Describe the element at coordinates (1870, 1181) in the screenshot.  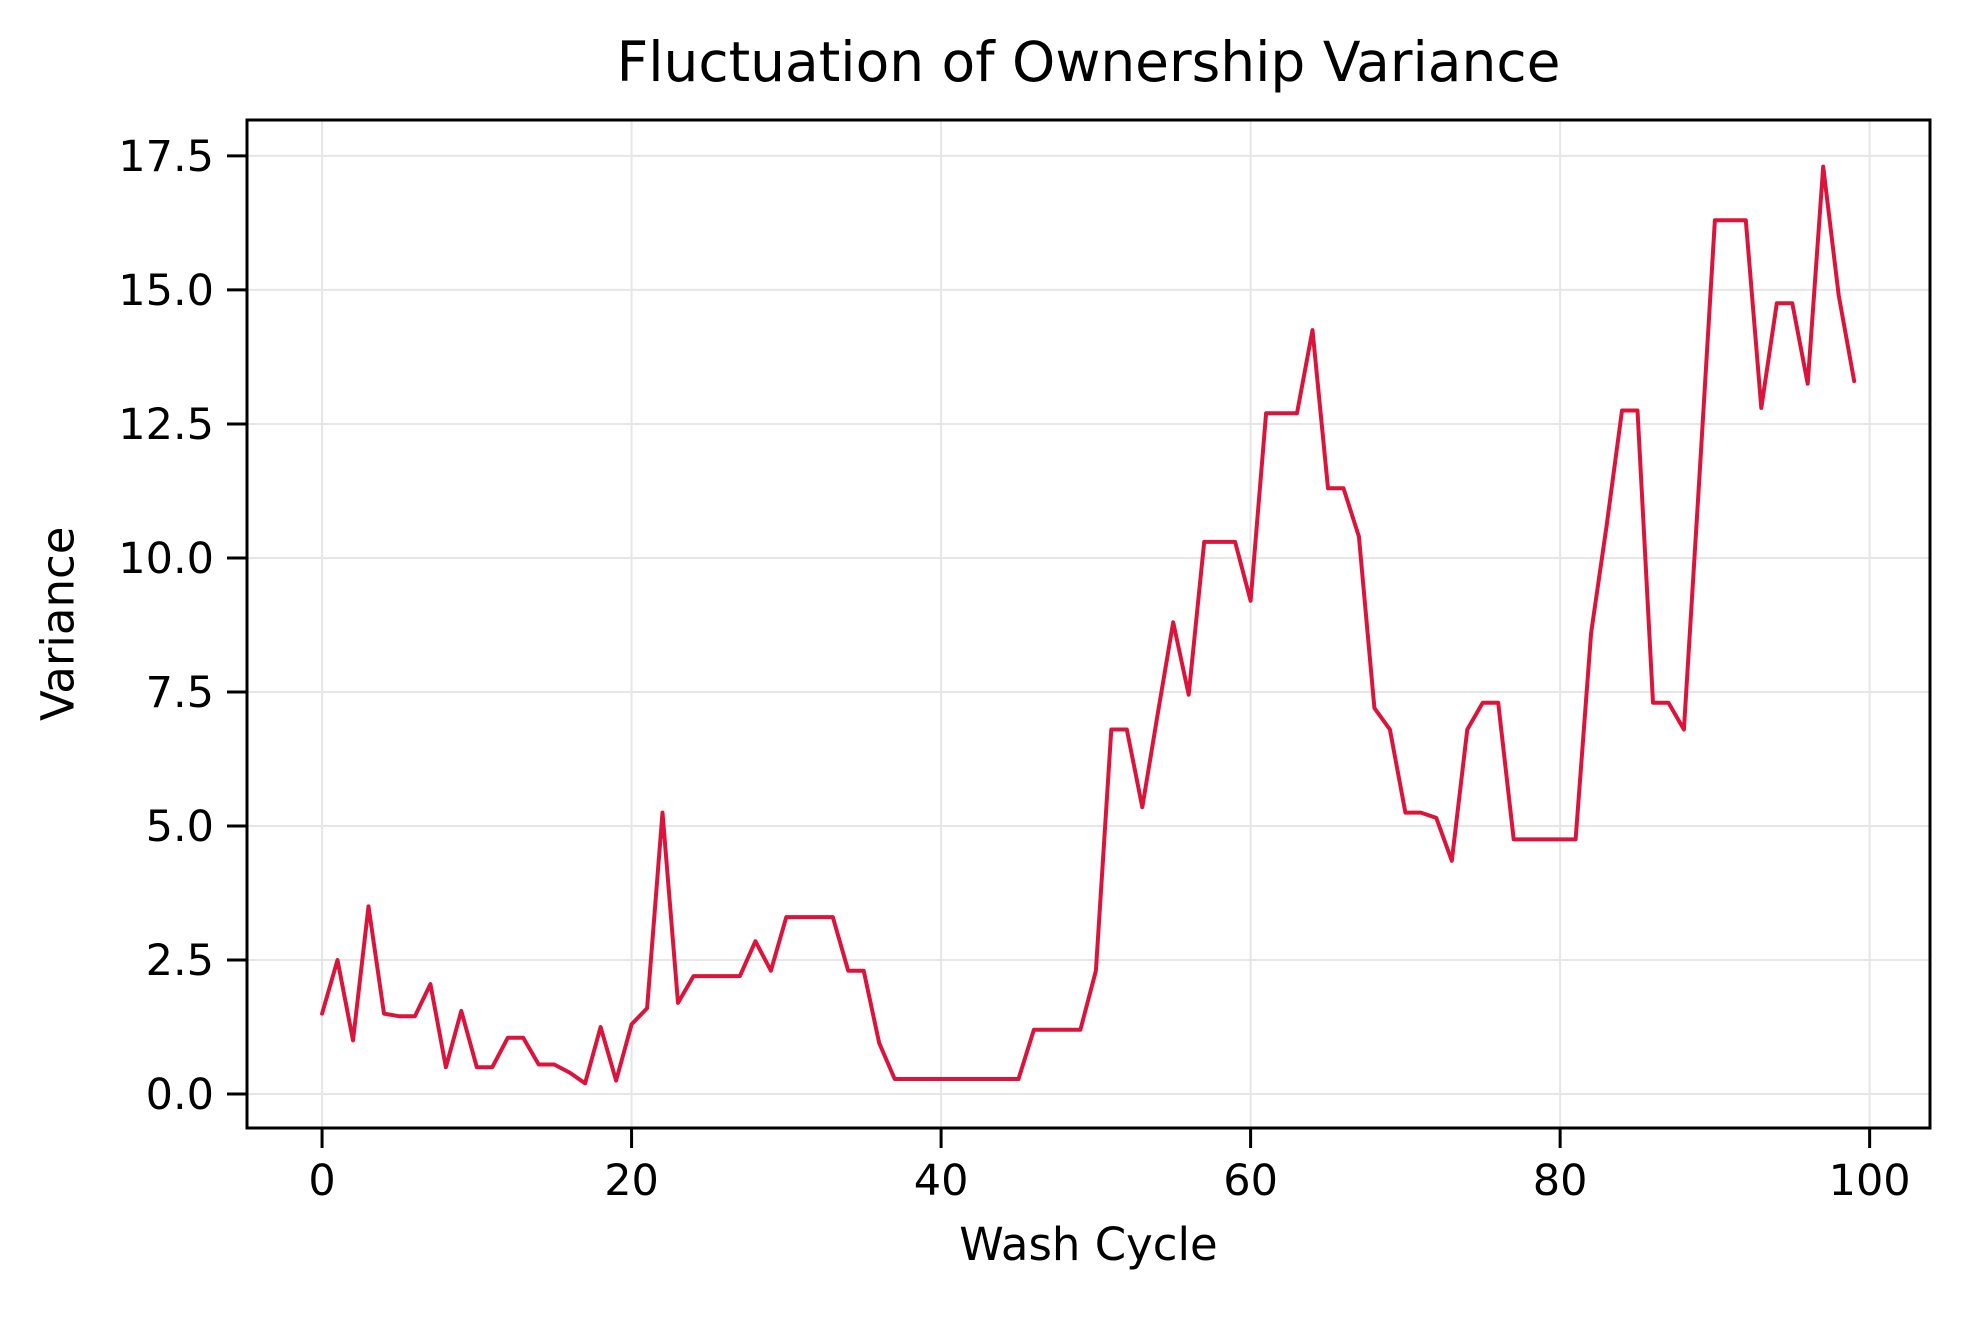
I see `x-tick-label: 100` at that location.